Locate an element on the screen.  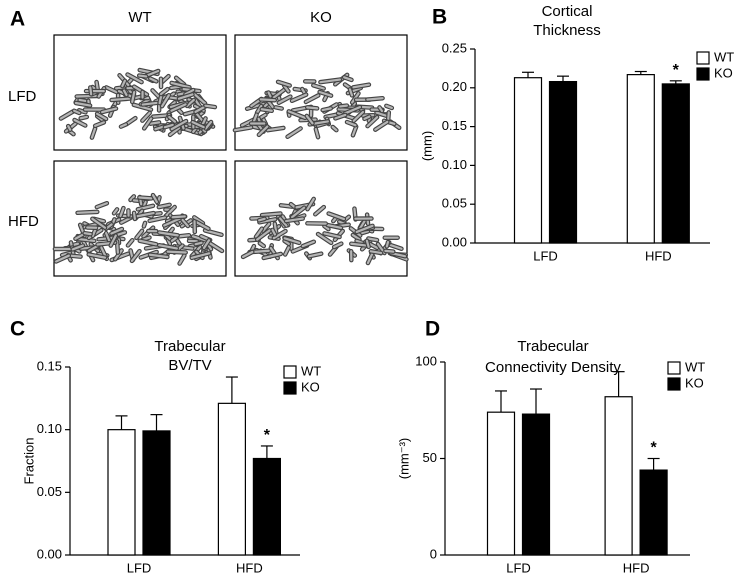
chart-title: Trabecular is located at coordinates (189, 346).